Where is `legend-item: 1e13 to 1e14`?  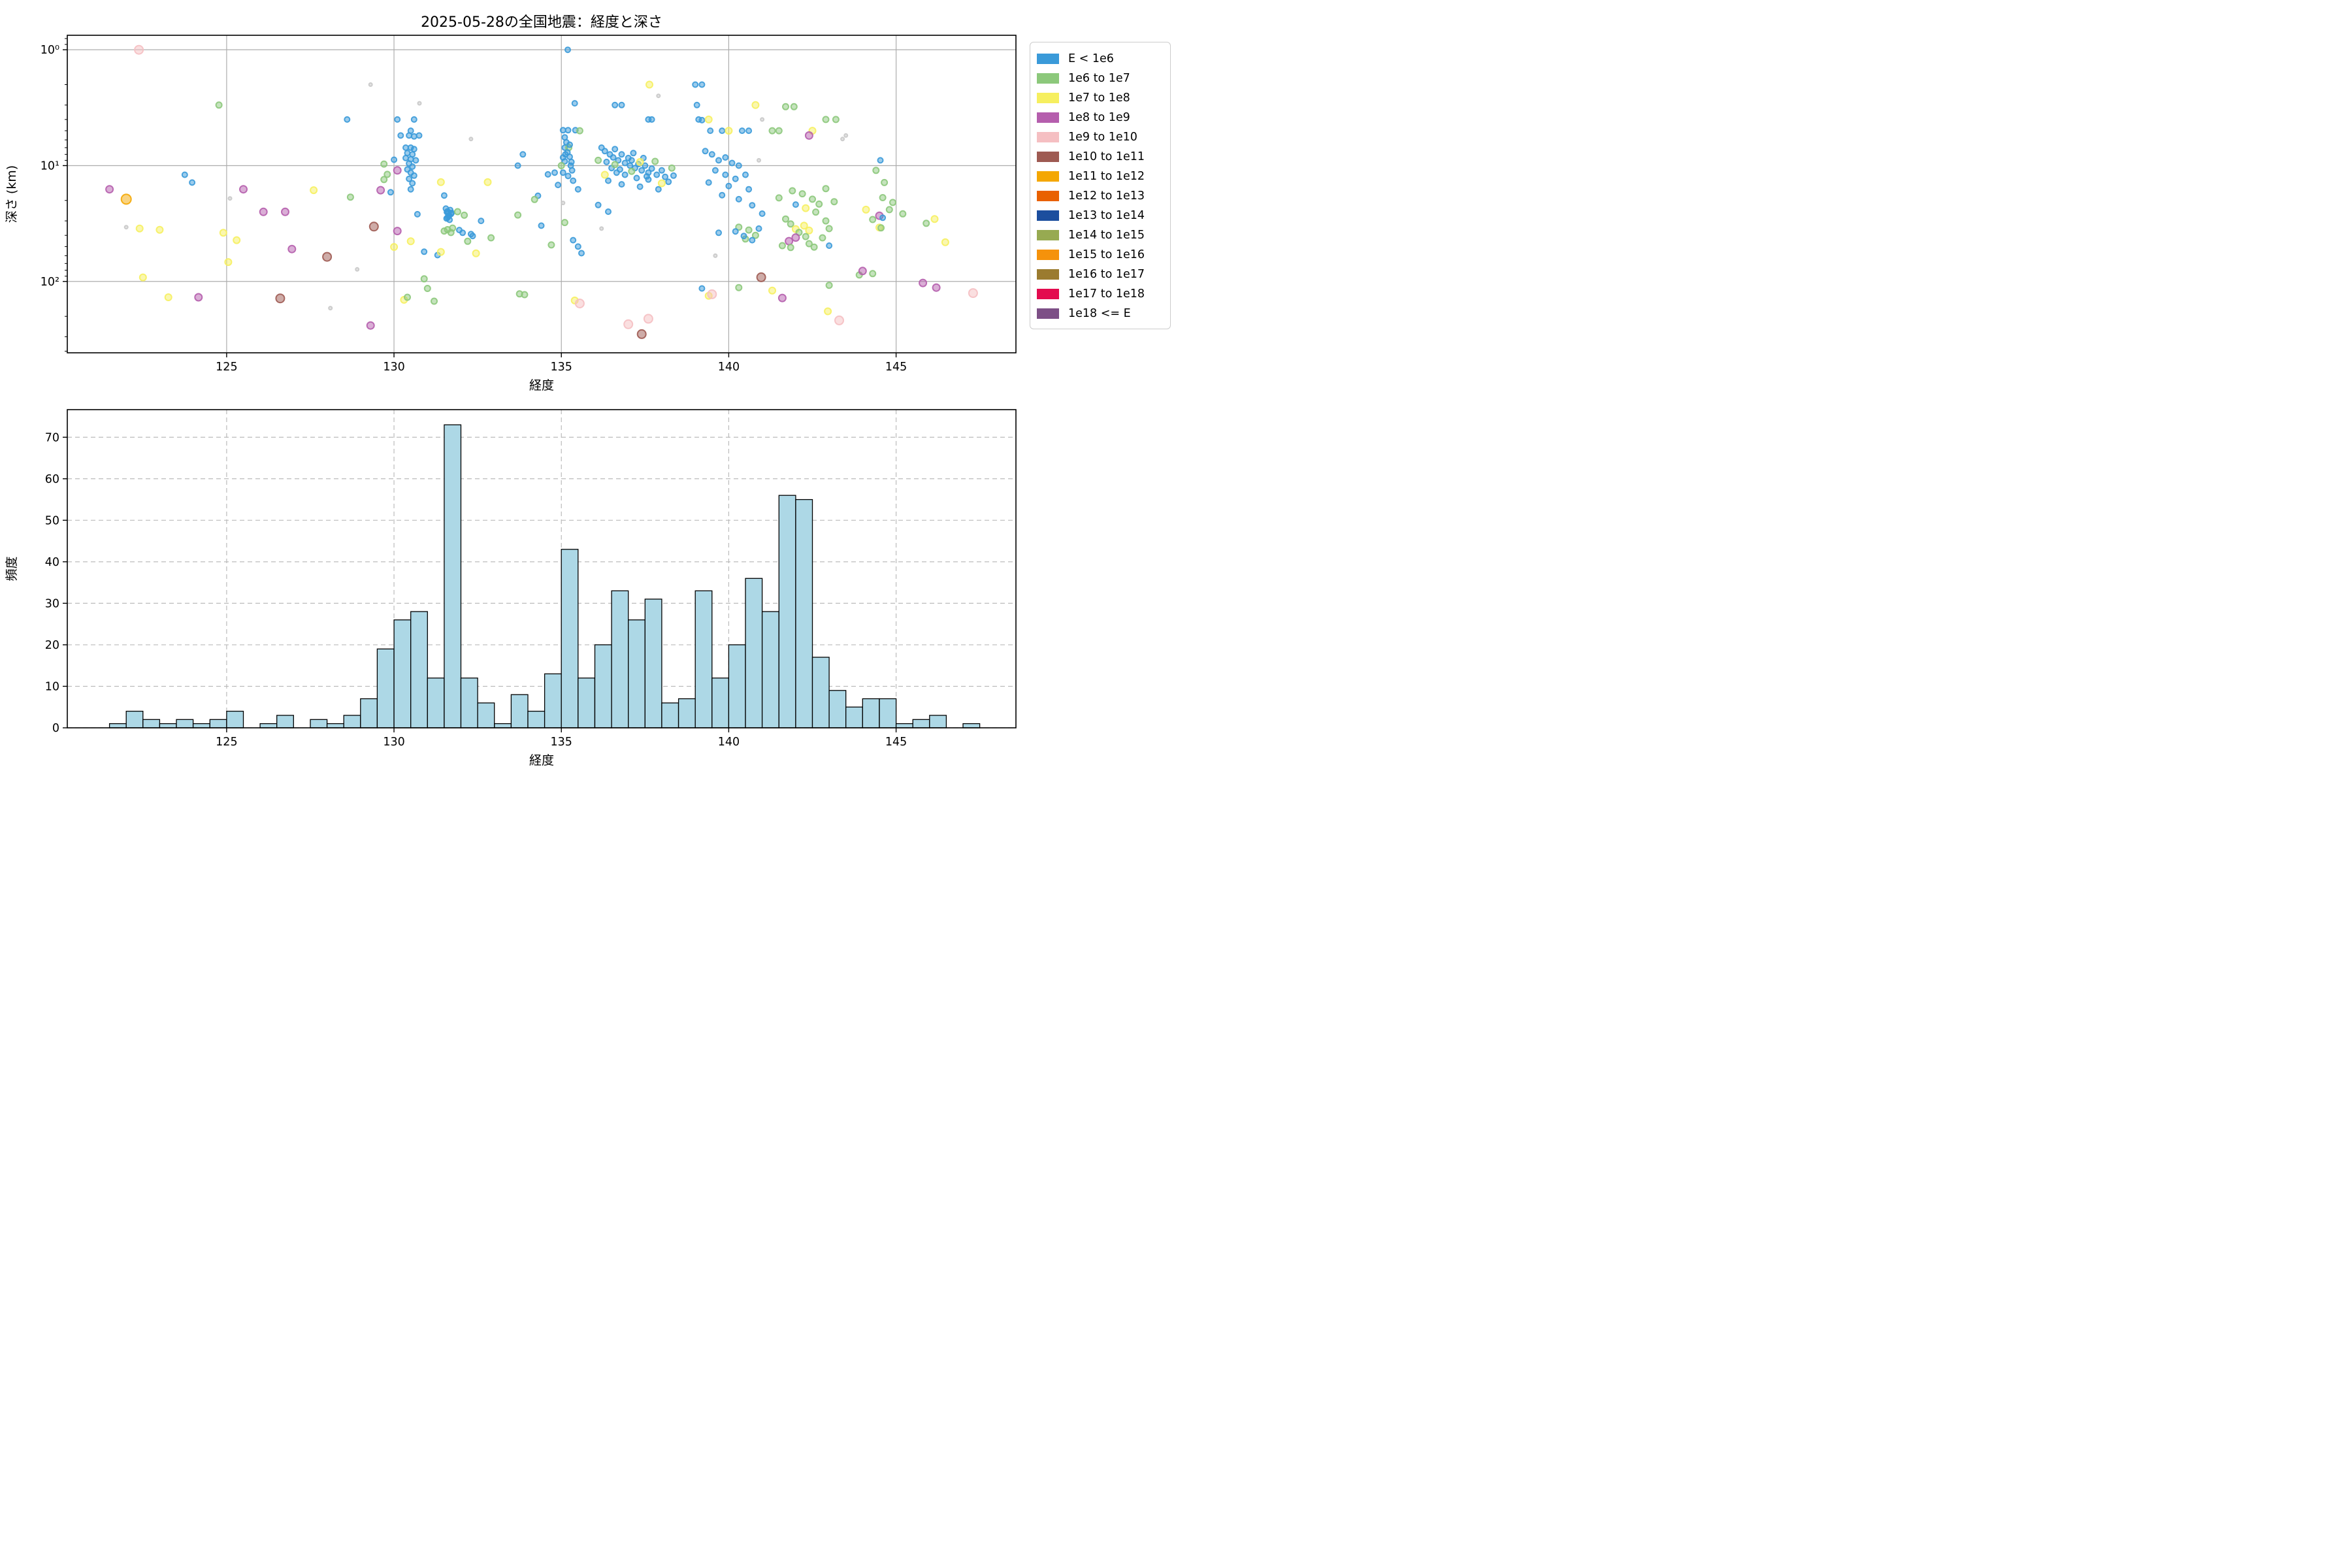 legend-item: 1e13 to 1e14 is located at coordinates (1101, 215).